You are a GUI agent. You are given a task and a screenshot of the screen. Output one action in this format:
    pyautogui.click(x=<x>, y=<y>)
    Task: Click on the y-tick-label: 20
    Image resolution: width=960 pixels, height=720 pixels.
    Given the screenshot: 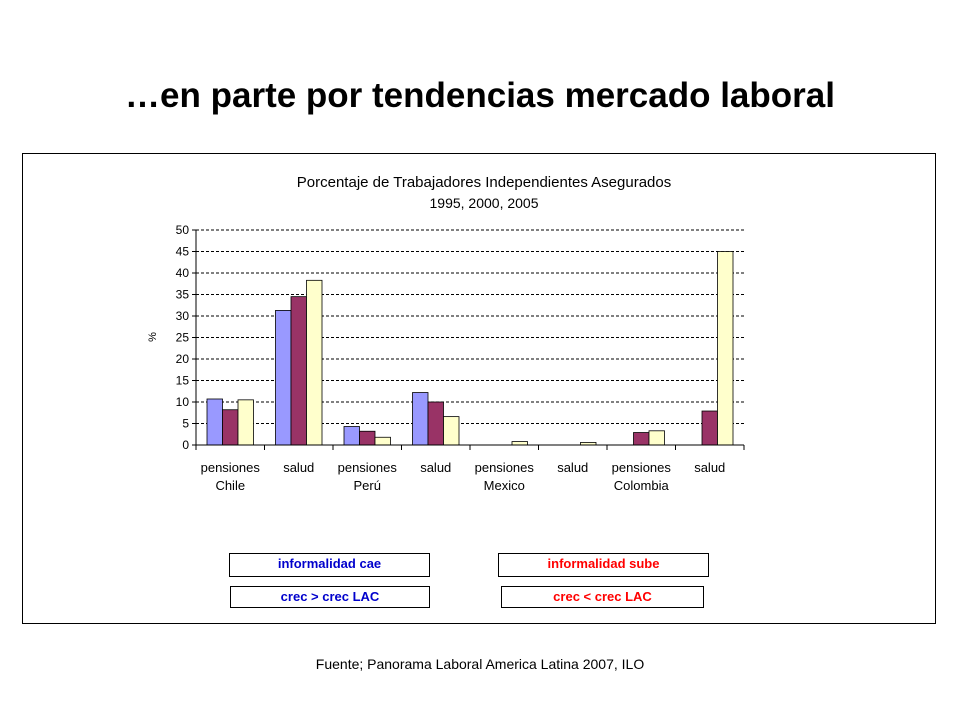 What is the action you would take?
    pyautogui.click(x=183, y=359)
    